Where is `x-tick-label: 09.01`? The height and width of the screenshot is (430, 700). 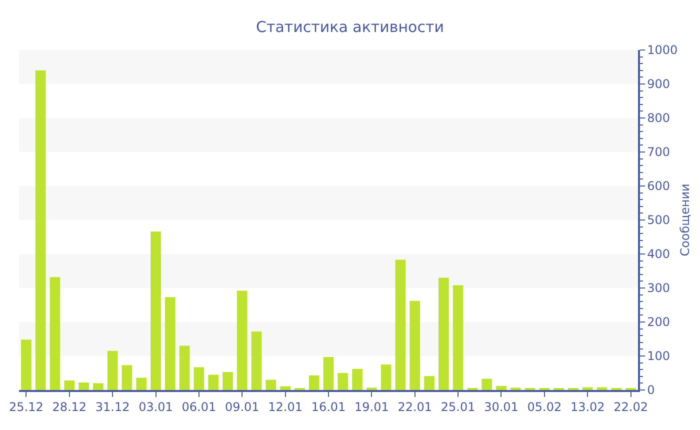
x-tick-label: 09.01 is located at coordinates (242, 407).